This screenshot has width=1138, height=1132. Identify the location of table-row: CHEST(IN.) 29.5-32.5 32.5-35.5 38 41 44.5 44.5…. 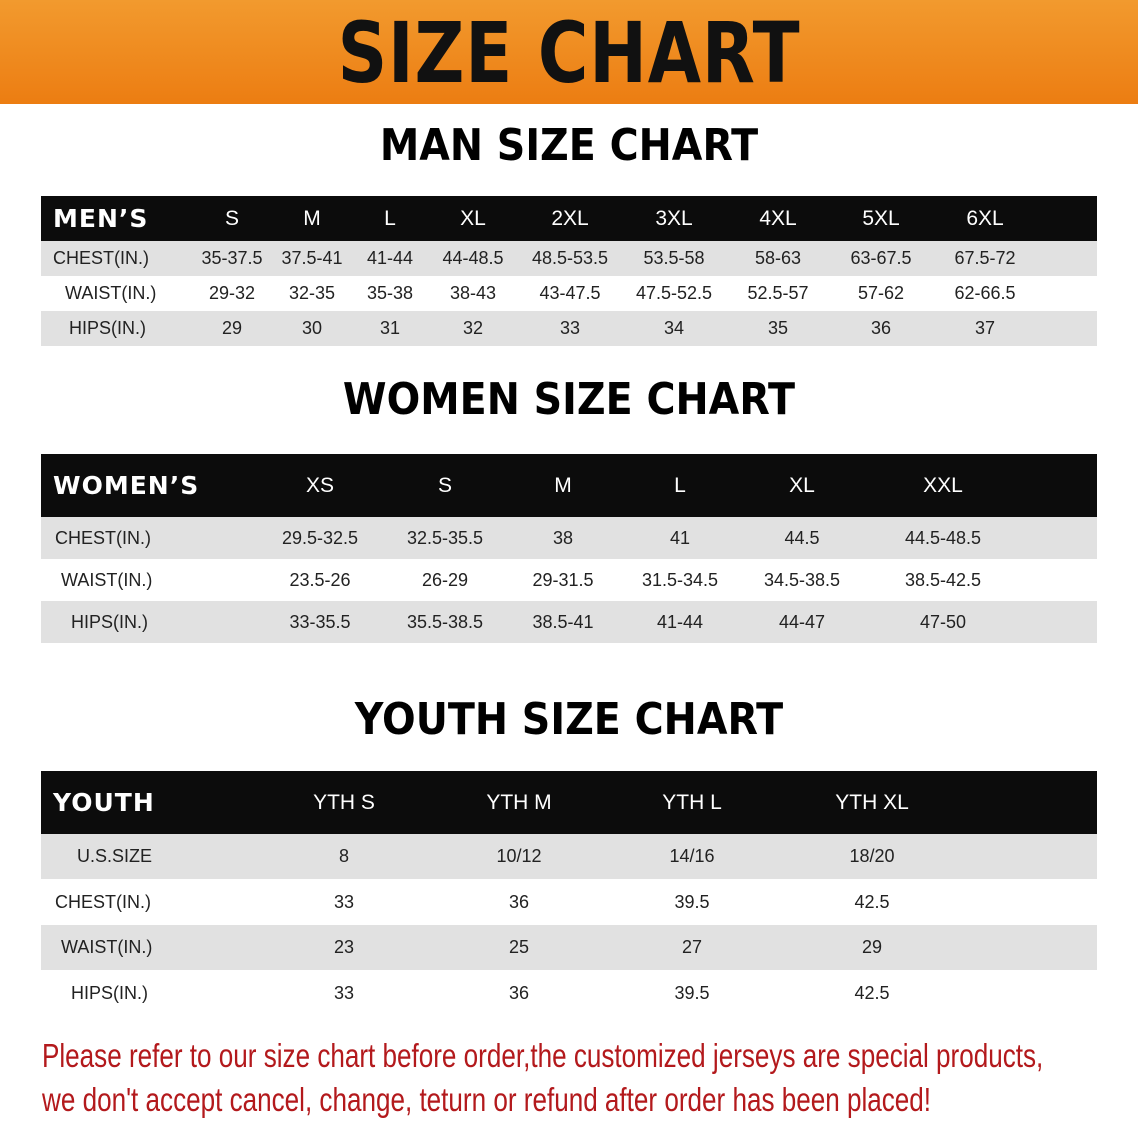
(569, 538).